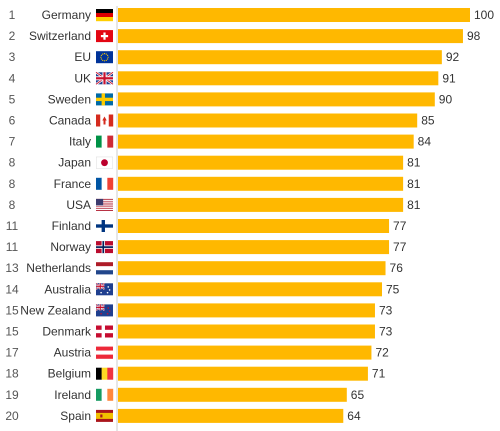 The height and width of the screenshot is (431, 500). What do you see at coordinates (104, 247) in the screenshot?
I see `flag-no-icon` at bounding box center [104, 247].